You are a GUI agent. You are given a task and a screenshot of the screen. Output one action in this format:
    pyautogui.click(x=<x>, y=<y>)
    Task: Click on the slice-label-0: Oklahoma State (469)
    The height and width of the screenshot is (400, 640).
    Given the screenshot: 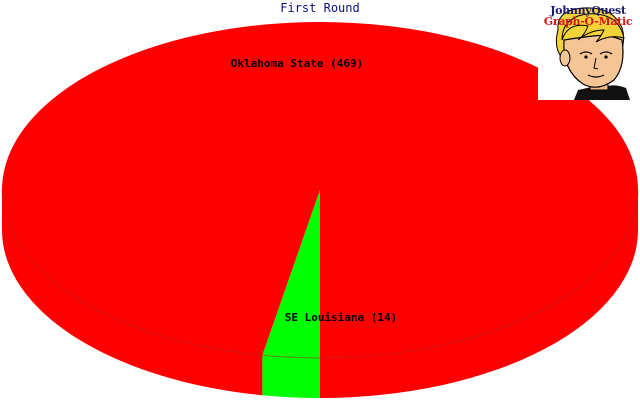 What is the action you would take?
    pyautogui.click(x=297, y=63)
    